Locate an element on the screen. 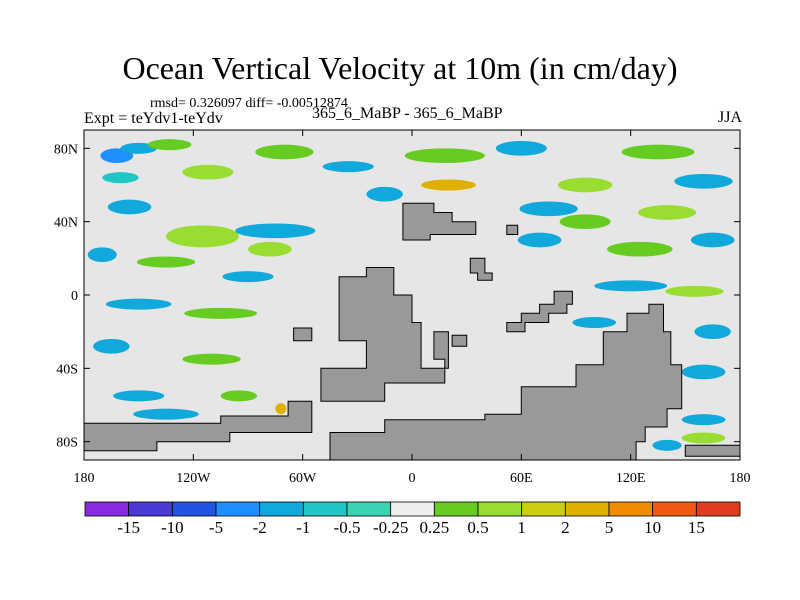 This screenshot has height=600, width=800. land-small-island-c is located at coordinates (459, 340).